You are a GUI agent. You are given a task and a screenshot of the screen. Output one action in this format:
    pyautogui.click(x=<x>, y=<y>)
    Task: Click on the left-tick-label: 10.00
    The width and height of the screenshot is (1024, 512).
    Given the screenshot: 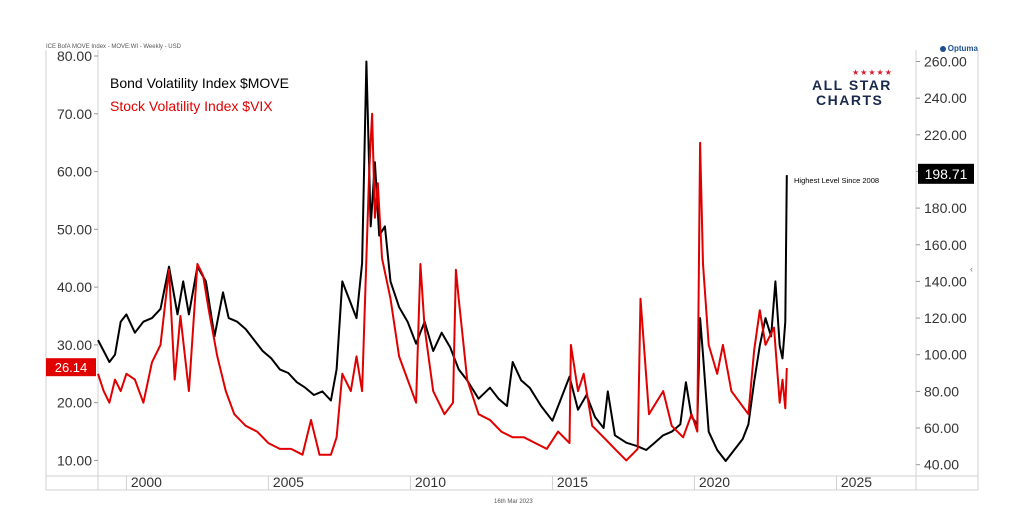 What is the action you would take?
    pyautogui.click(x=74, y=460)
    